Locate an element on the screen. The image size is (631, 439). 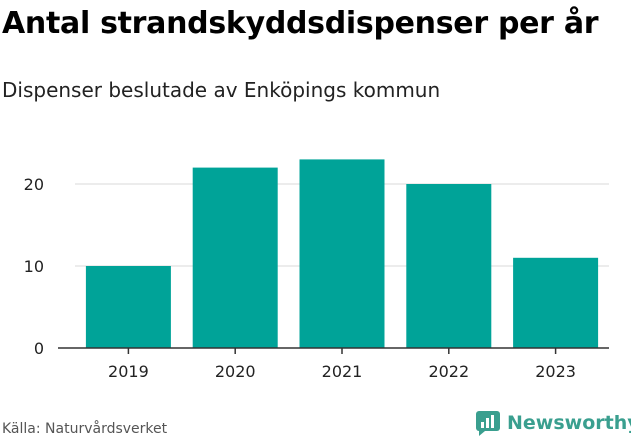
newsworthy-logo: Newsworthy is located at coordinates (553, 423).